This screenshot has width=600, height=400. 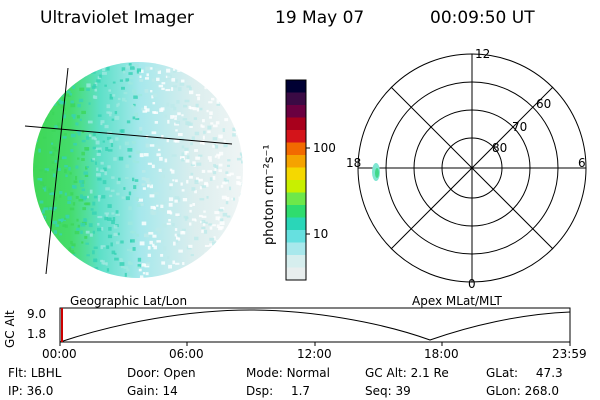 What do you see at coordinates (321, 234) in the screenshot?
I see `colorbar-tick-10: 10` at bounding box center [321, 234].